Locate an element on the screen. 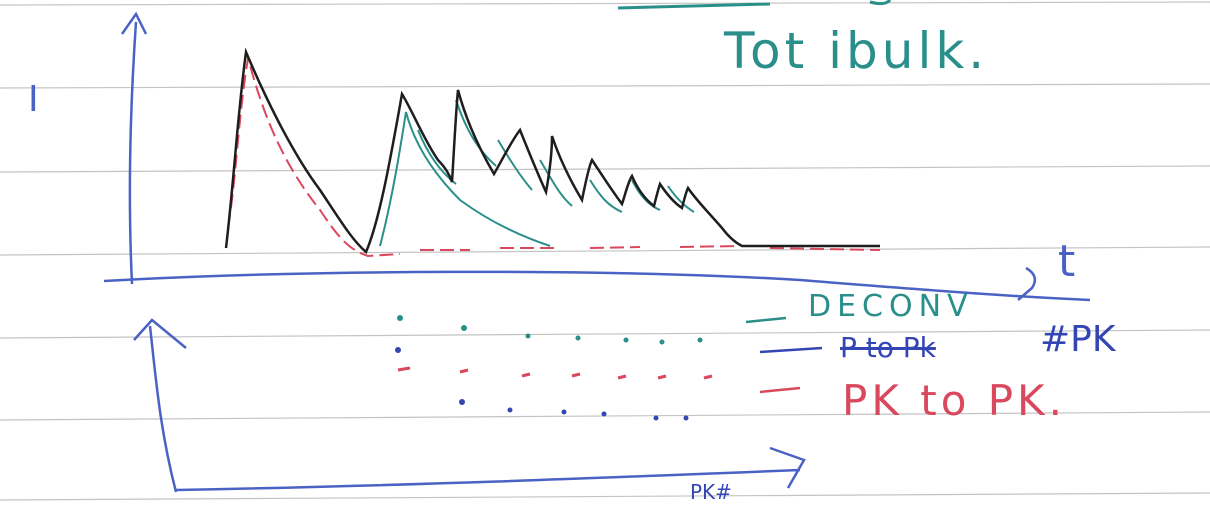 The height and width of the screenshot is (508, 1210). bottom-x-axis-label: PK# is located at coordinates (711, 492).